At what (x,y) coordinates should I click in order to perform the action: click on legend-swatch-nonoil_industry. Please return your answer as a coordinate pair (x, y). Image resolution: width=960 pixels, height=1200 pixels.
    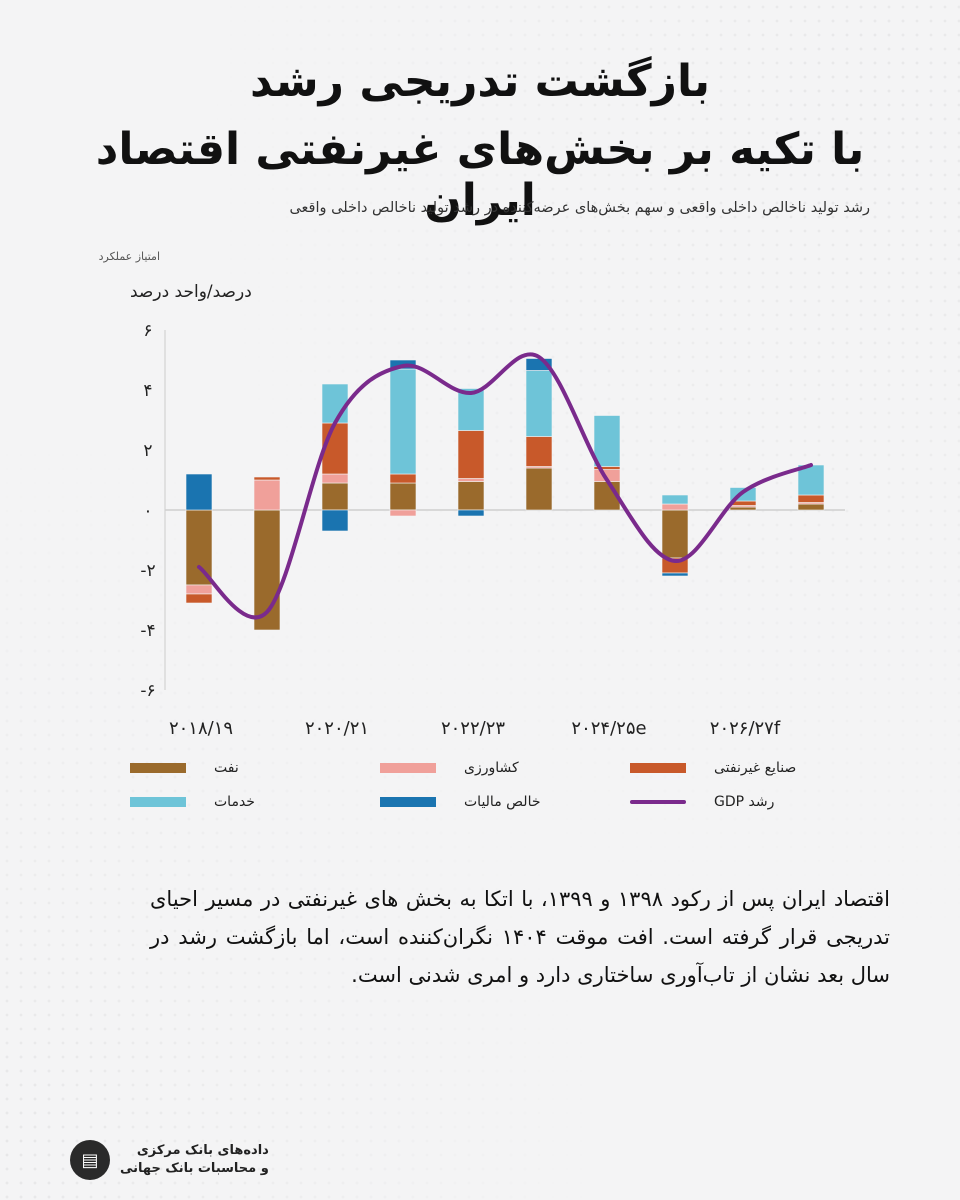
    Looking at the image, I should click on (658, 768).